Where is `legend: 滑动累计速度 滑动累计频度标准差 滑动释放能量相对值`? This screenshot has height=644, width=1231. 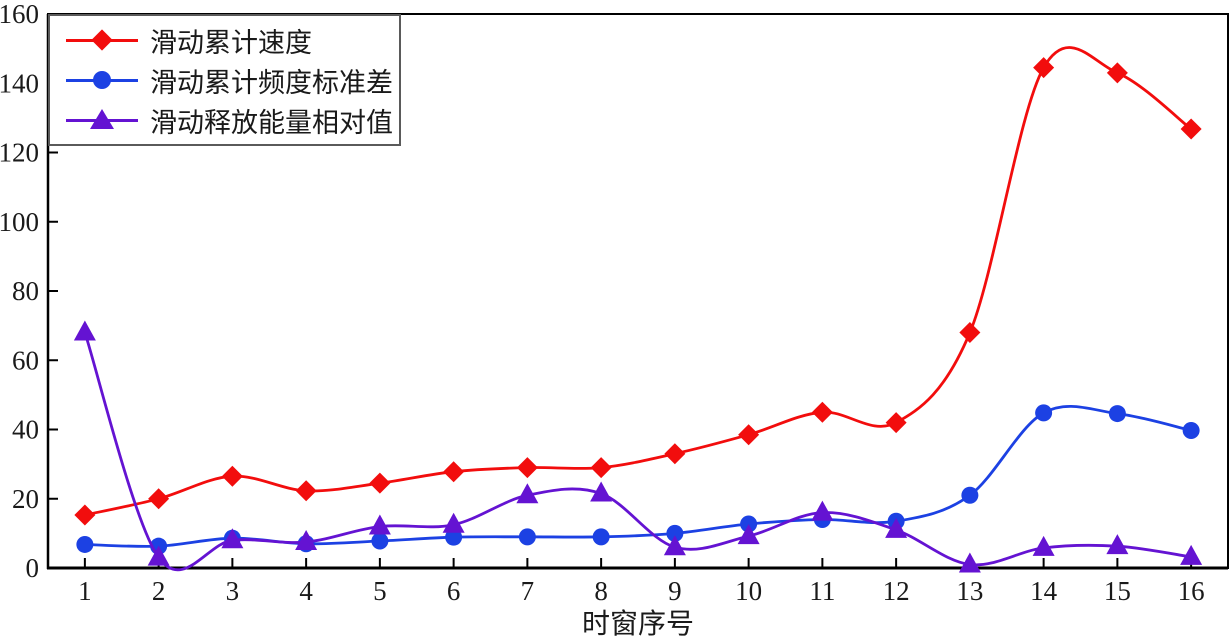
legend: 滑动累计速度 滑动累计频度标准差 滑动释放能量相对值 is located at coordinates (224, 80).